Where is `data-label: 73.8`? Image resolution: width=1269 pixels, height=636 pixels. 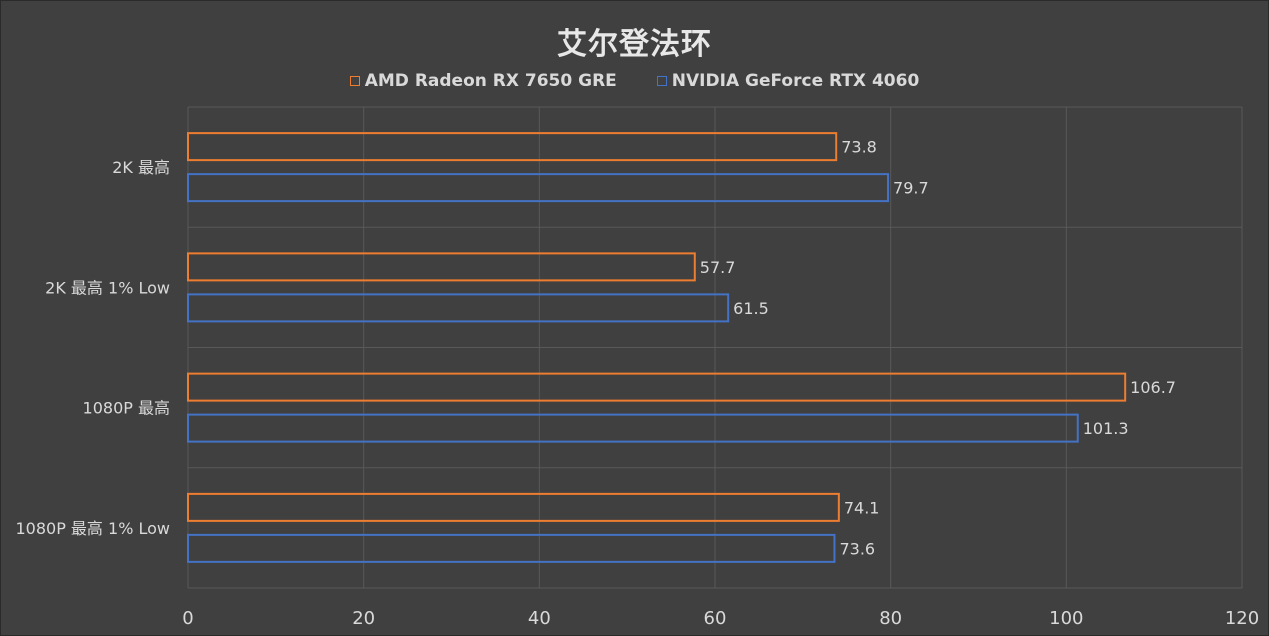 data-label: 73.8 is located at coordinates (859, 147).